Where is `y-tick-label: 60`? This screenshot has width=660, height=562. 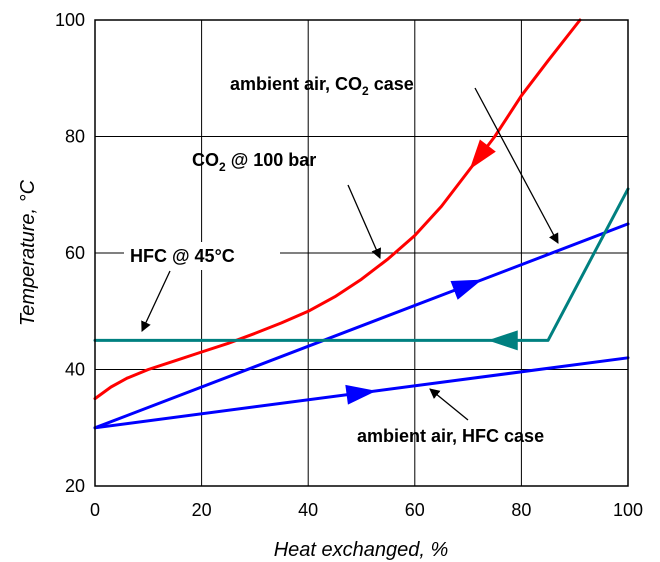
y-tick-label: 60 is located at coordinates (75, 253).